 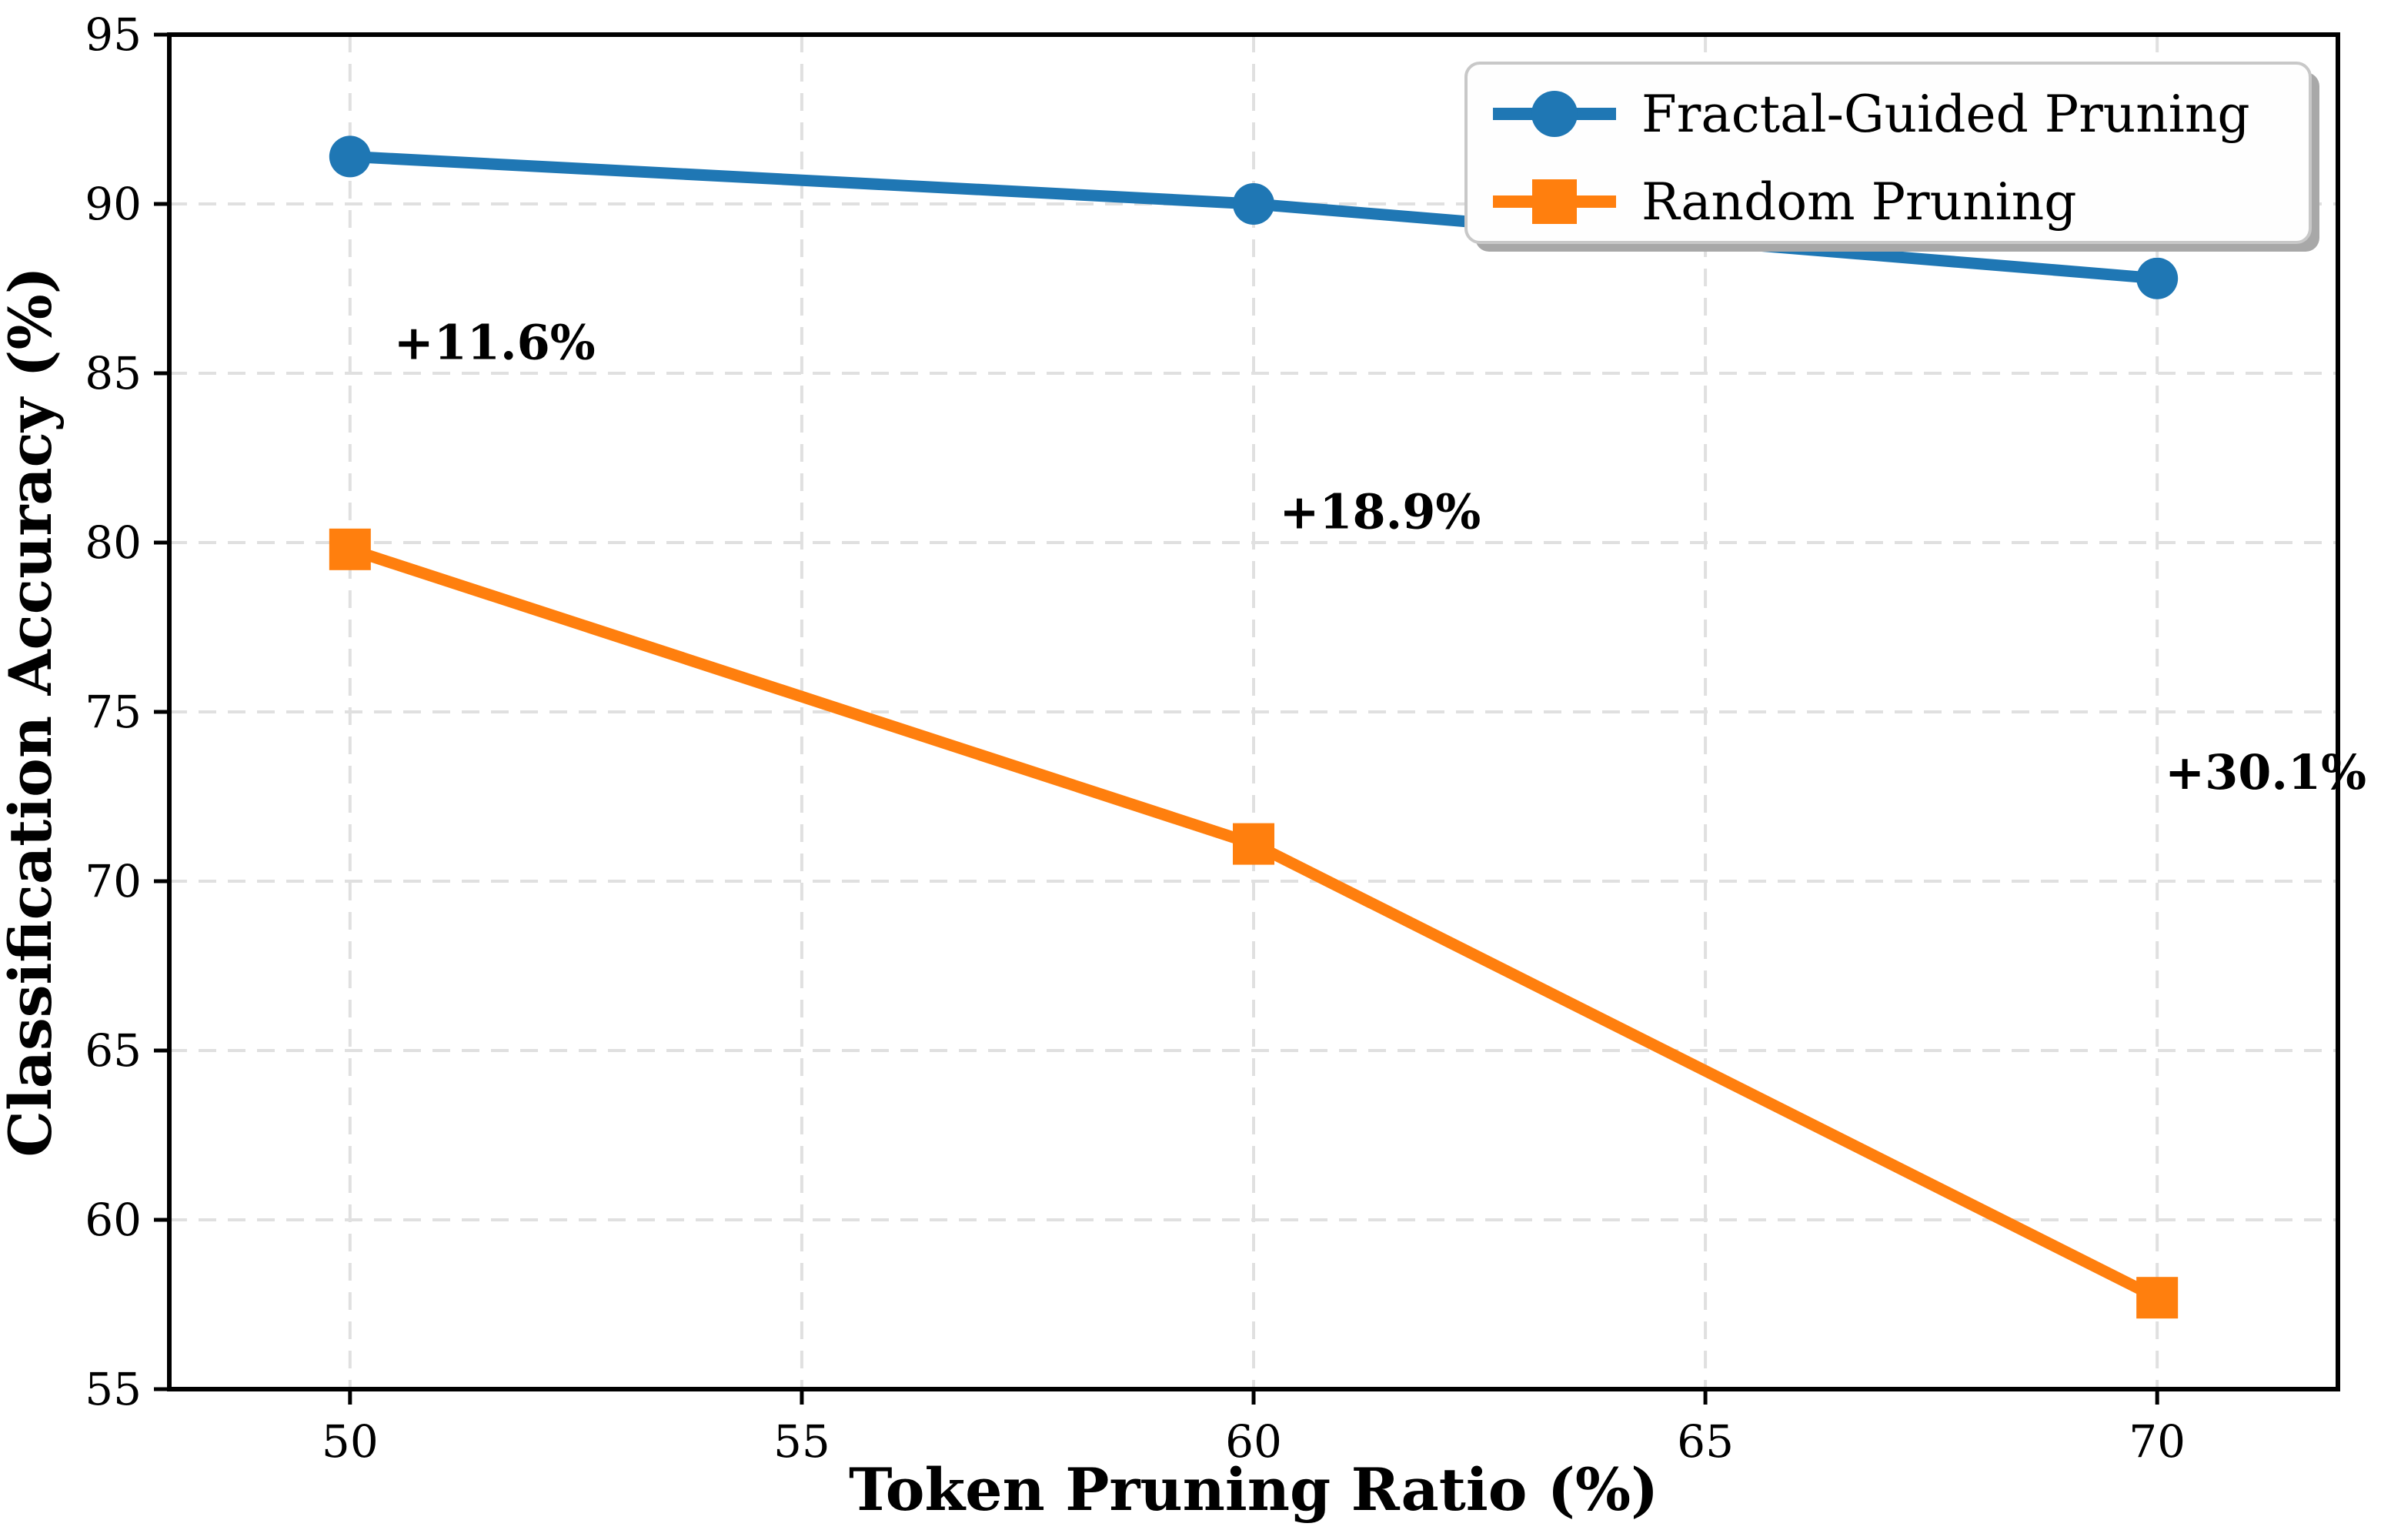 I want to click on y-axis-title: Classification Accuracy (%), so click(x=32, y=711).